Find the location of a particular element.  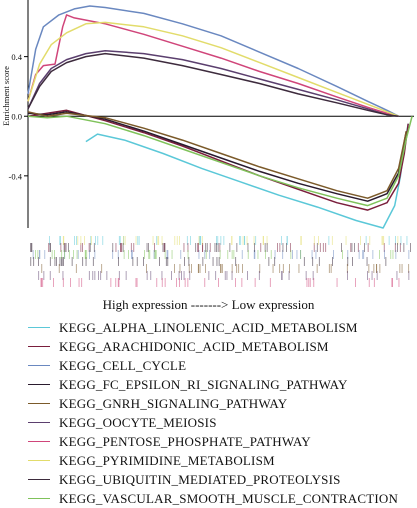

y-tick-label: -0.4 is located at coordinates (16, 176).